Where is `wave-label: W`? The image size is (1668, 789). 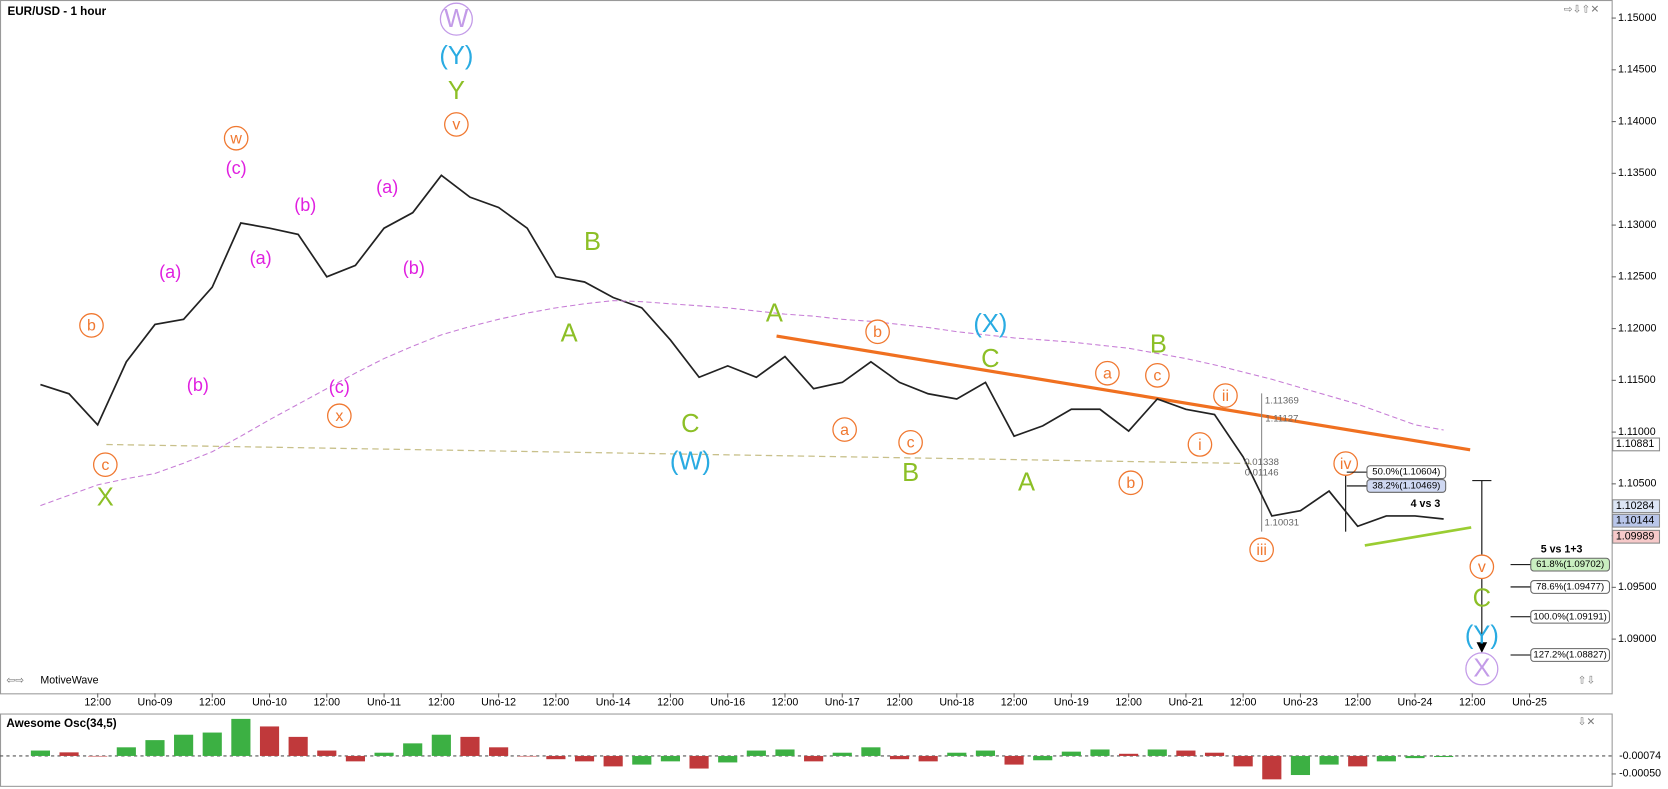
wave-label: W is located at coordinates (456, 19).